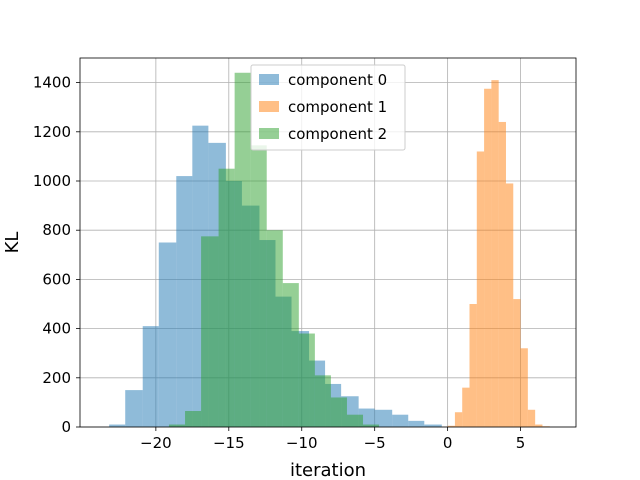 The height and width of the screenshot is (480, 640). I want to click on legend-label: component 1, so click(337, 107).